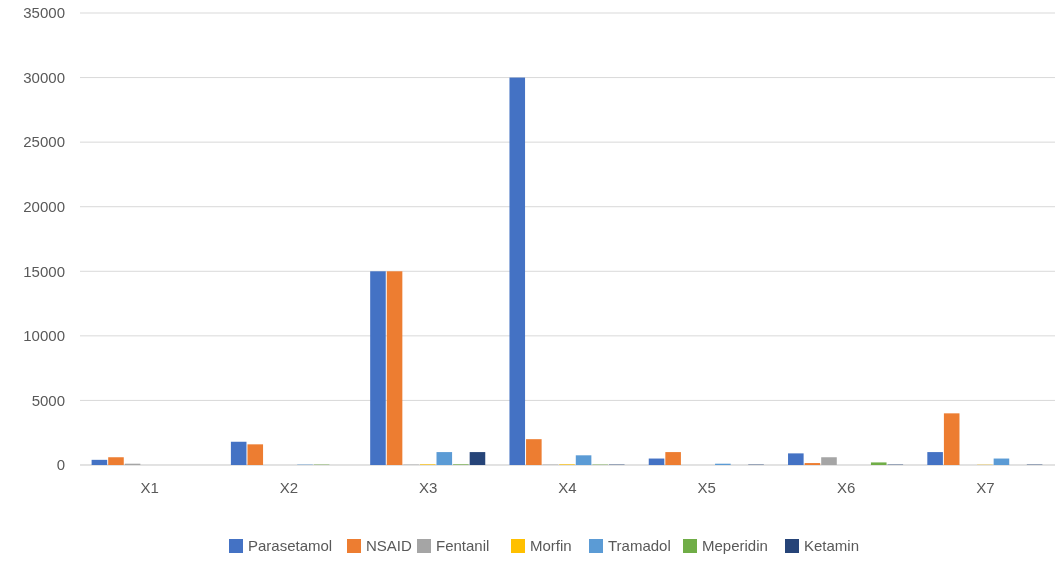 The image size is (1060, 565). What do you see at coordinates (639, 546) in the screenshot?
I see `legend-label: Tramadol` at bounding box center [639, 546].